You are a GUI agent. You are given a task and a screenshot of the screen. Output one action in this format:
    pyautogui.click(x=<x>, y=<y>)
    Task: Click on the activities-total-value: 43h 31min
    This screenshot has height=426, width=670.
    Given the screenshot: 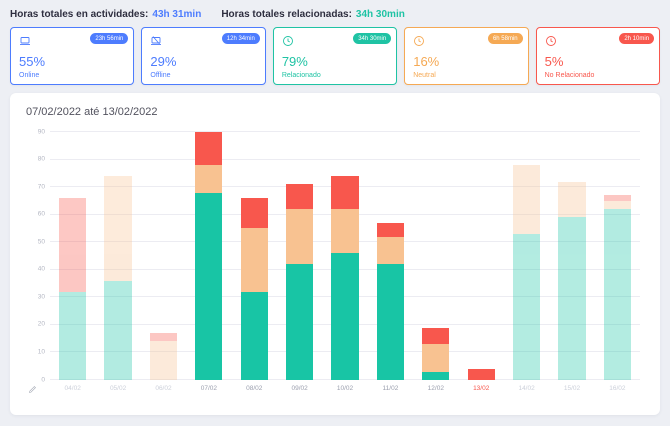 What is the action you would take?
    pyautogui.click(x=177, y=14)
    